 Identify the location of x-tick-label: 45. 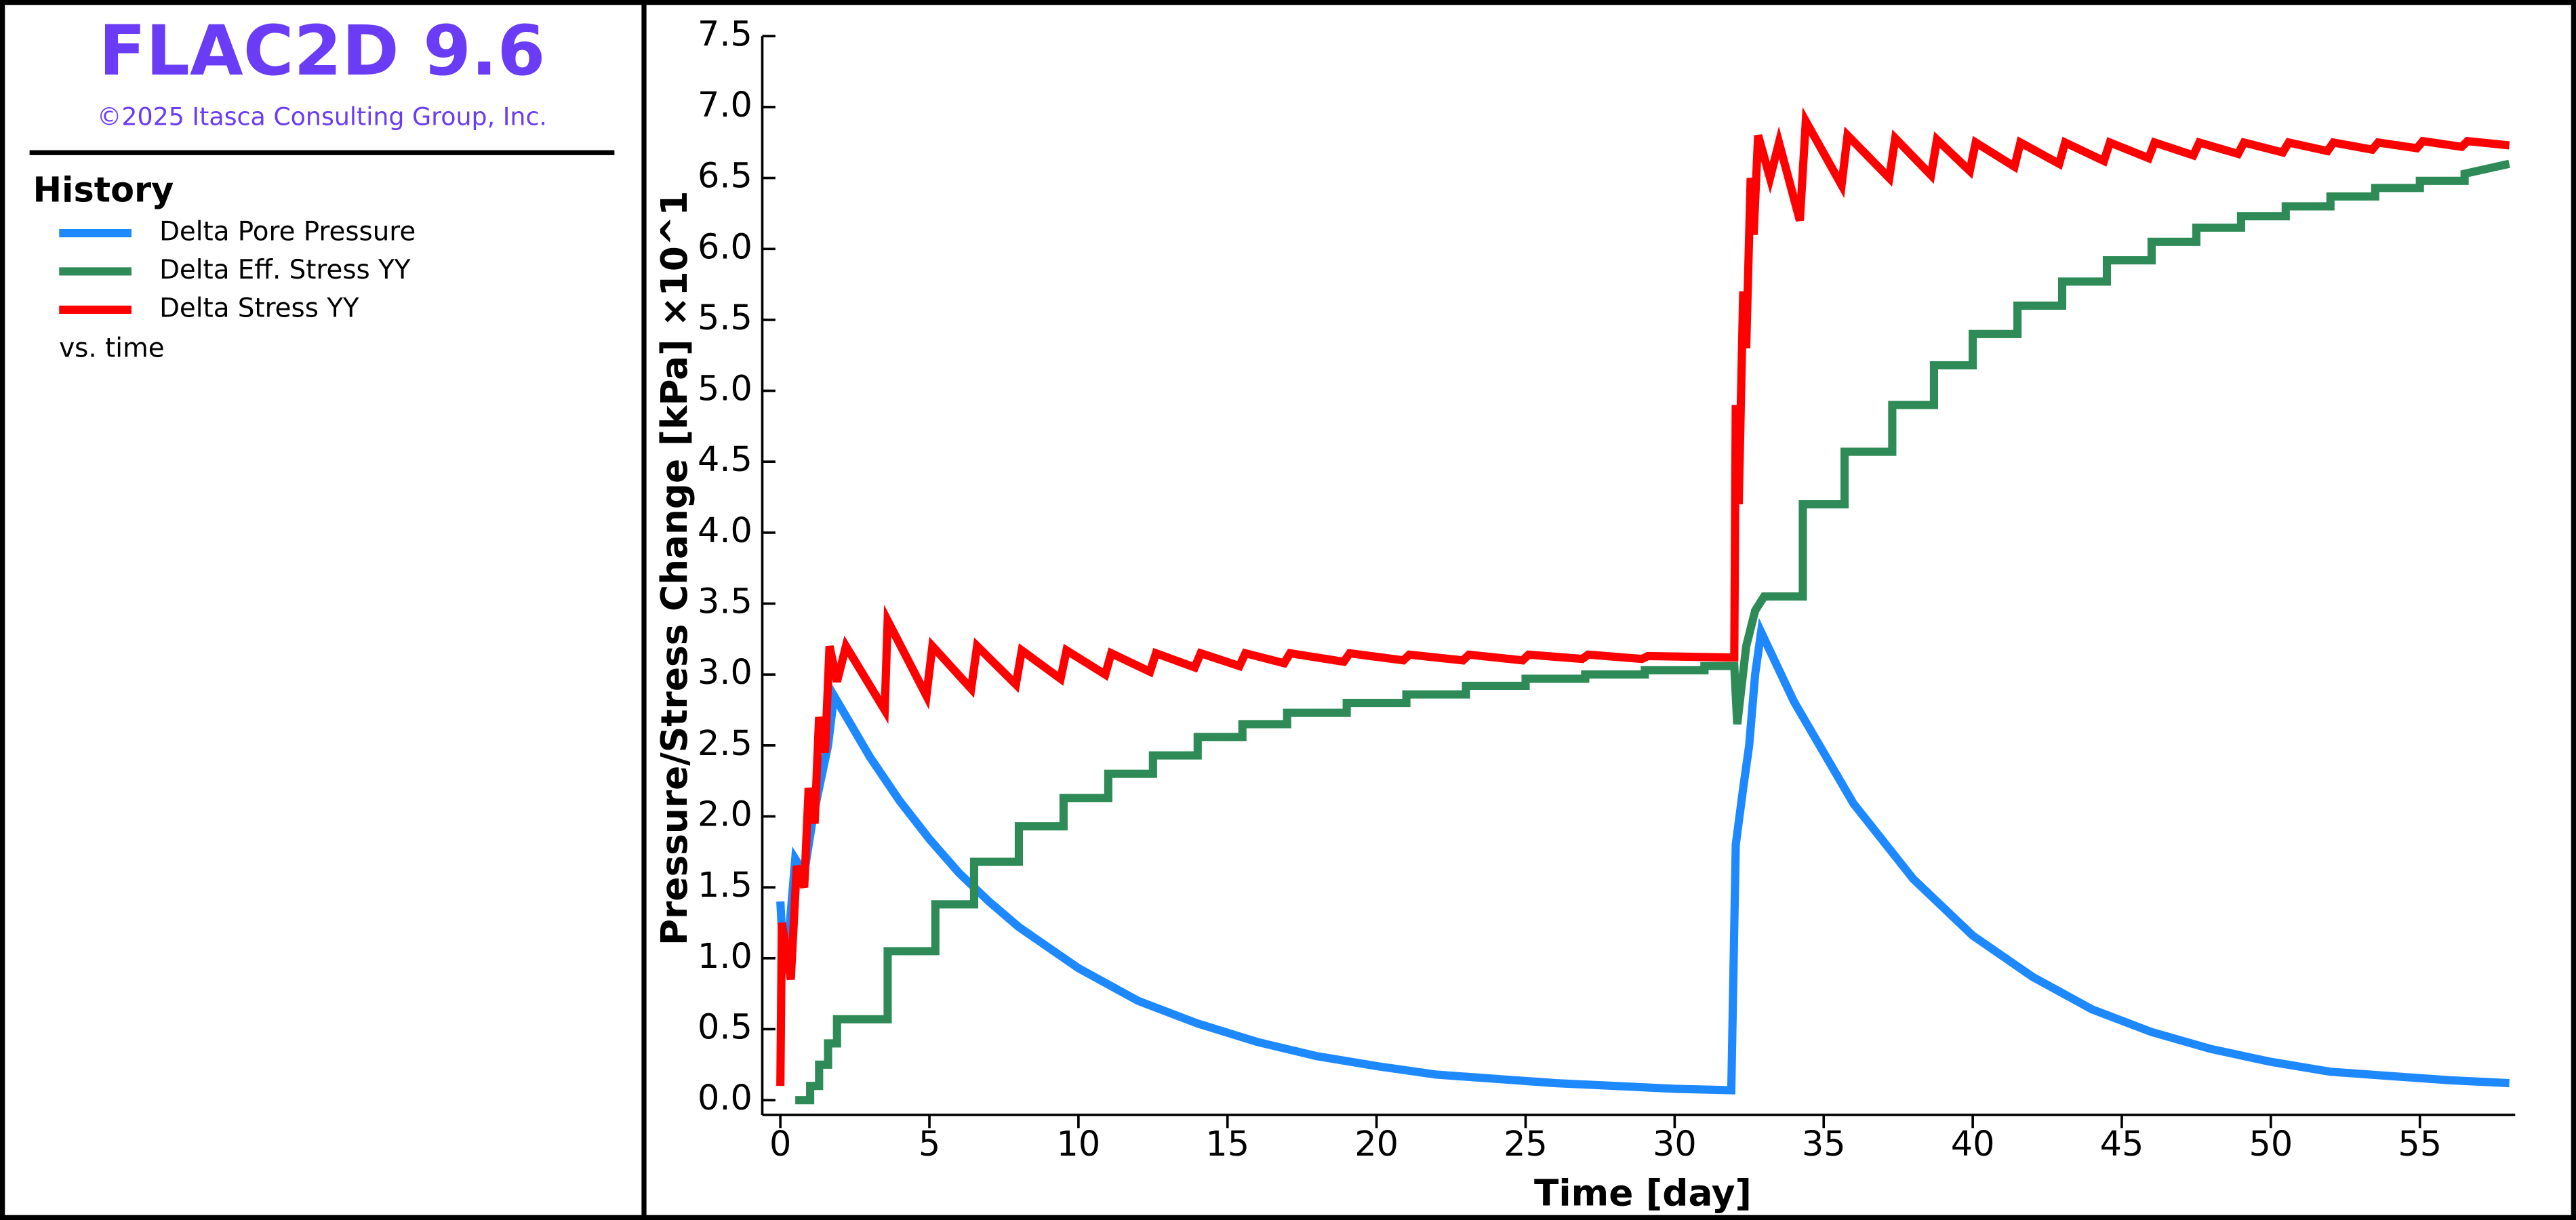
(2122, 1144).